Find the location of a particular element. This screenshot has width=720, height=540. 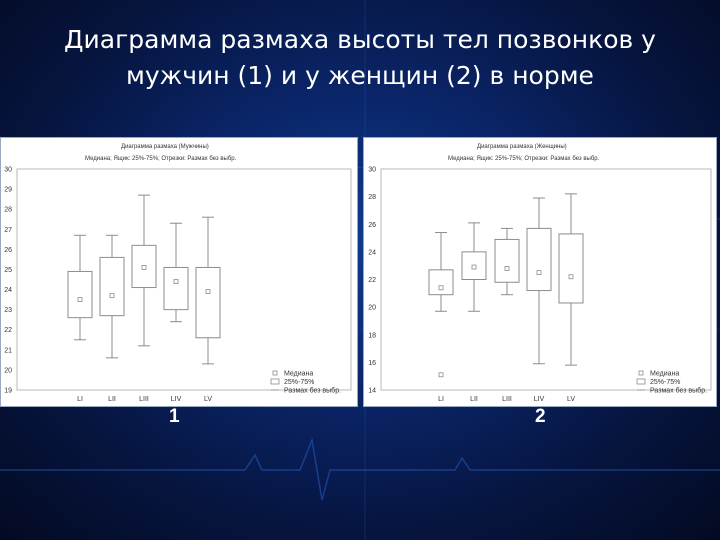

chart-number-1: 1 is located at coordinates (174, 416).